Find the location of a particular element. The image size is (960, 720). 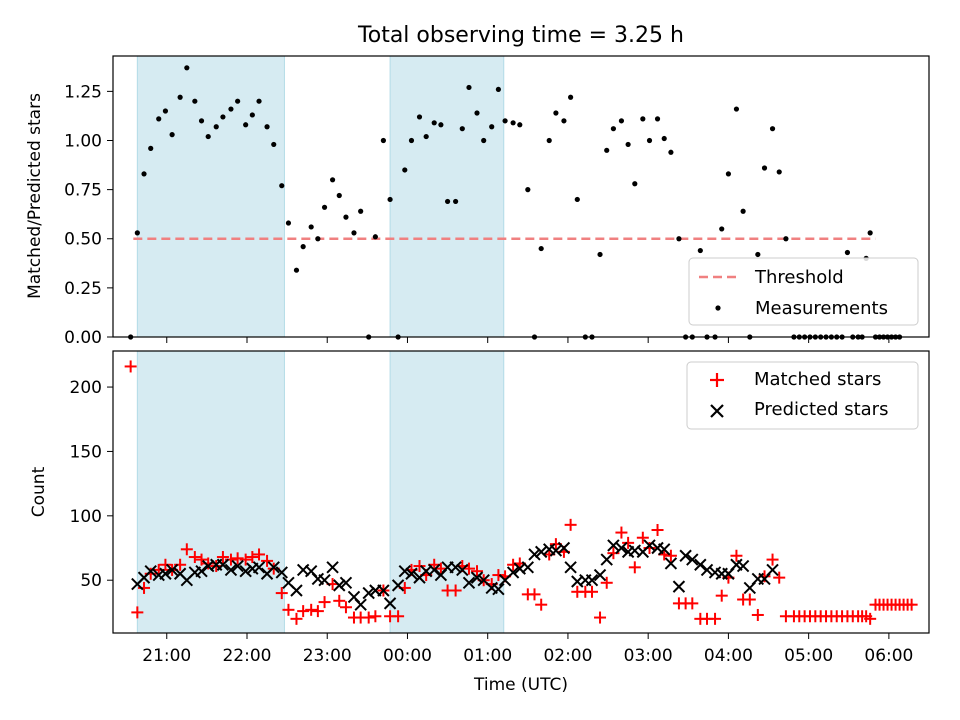

top-y-tick-label: 1.25 is located at coordinates (83, 92).